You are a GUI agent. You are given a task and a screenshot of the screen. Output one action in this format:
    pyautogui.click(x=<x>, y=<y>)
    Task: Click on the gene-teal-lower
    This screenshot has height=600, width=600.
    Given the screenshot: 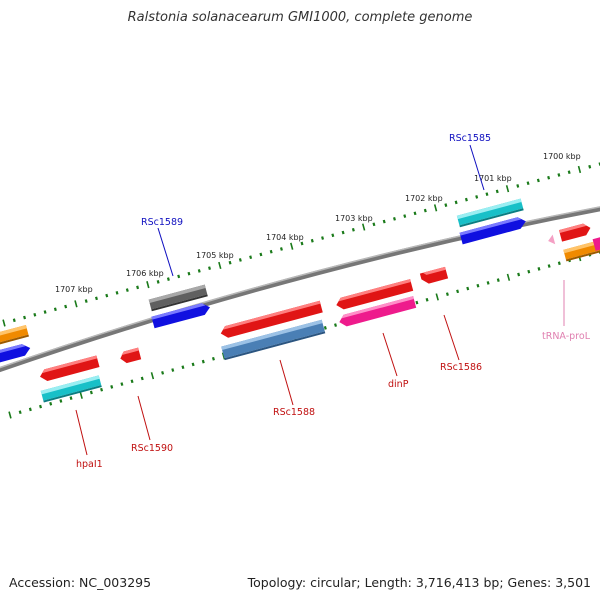 What is the action you would take?
    pyautogui.click(x=71, y=389)
    